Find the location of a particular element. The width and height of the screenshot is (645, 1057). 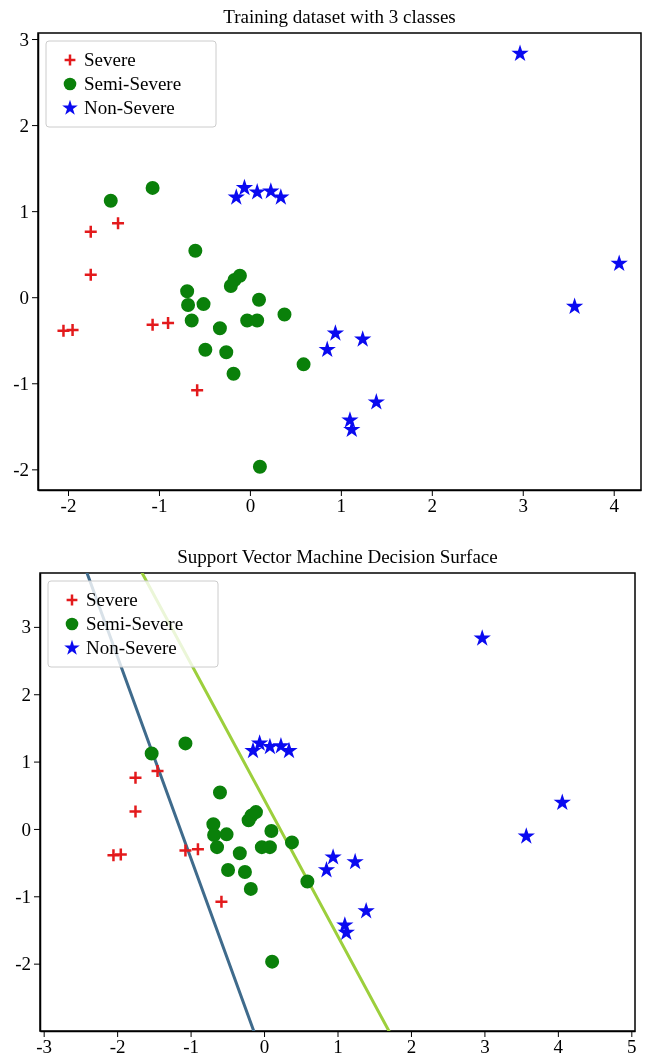

legend-label: Non-Severe is located at coordinates (129, 107).